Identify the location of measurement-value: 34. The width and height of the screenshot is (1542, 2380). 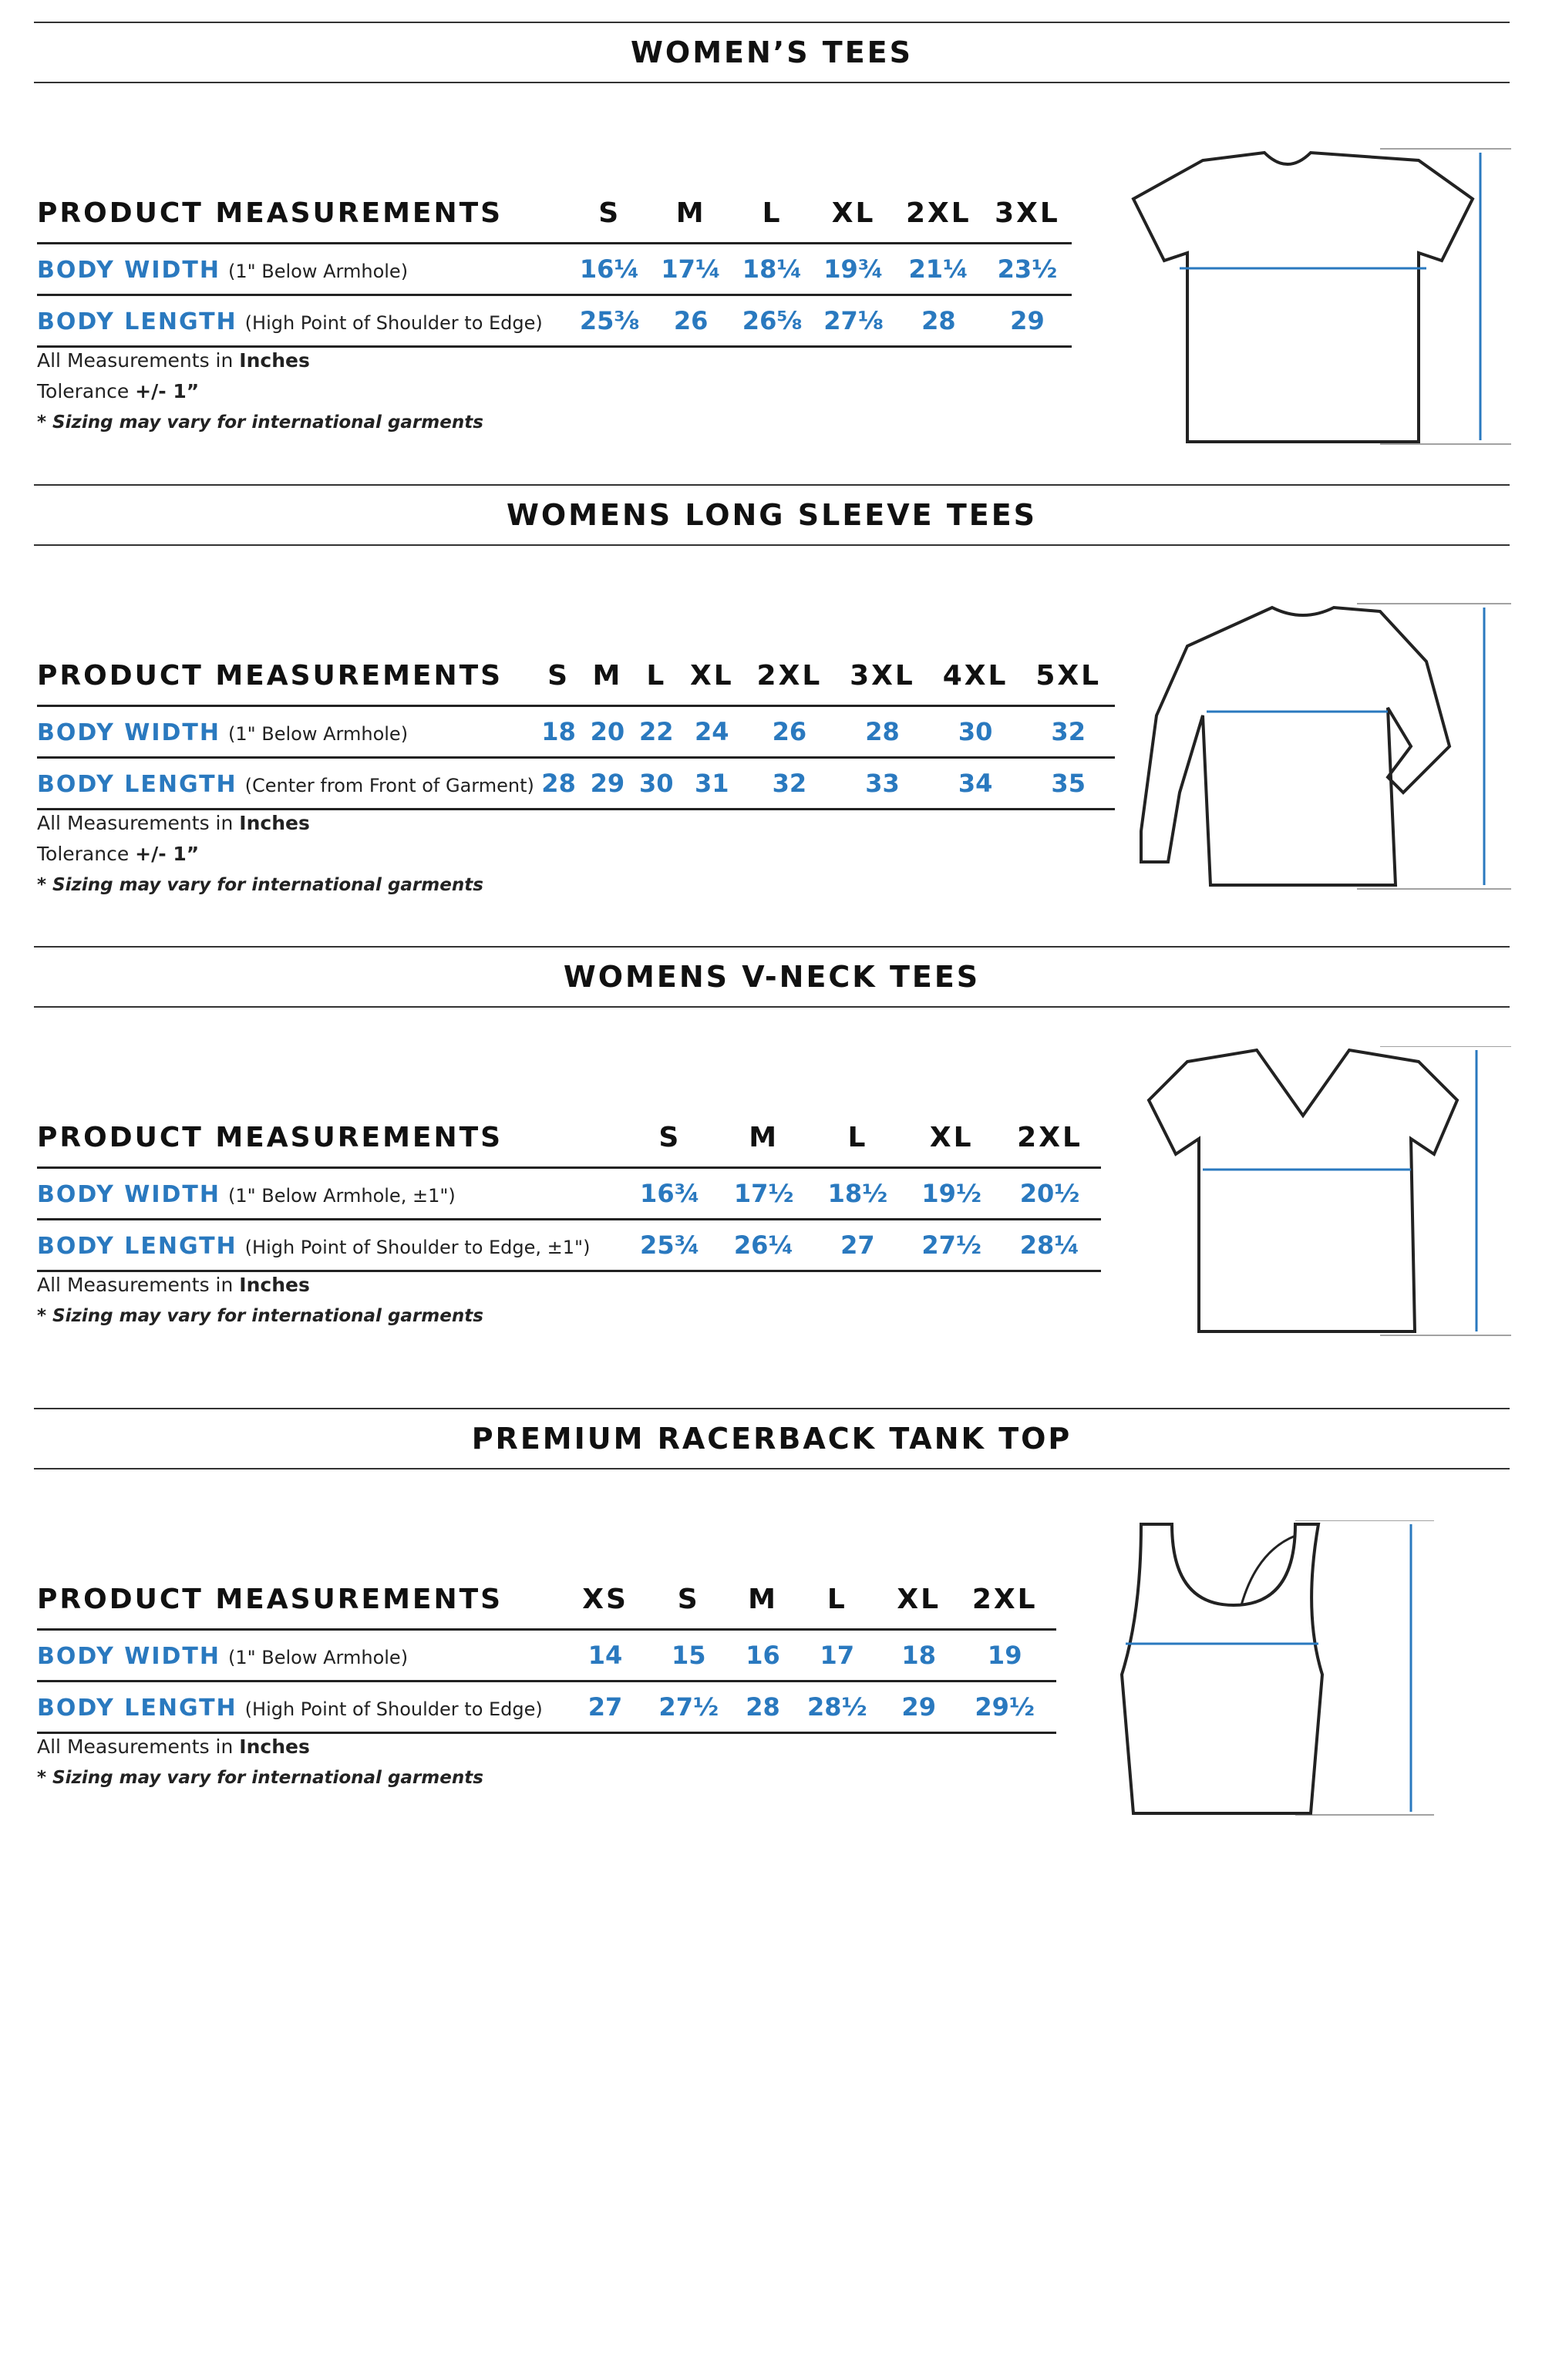
(975, 783).